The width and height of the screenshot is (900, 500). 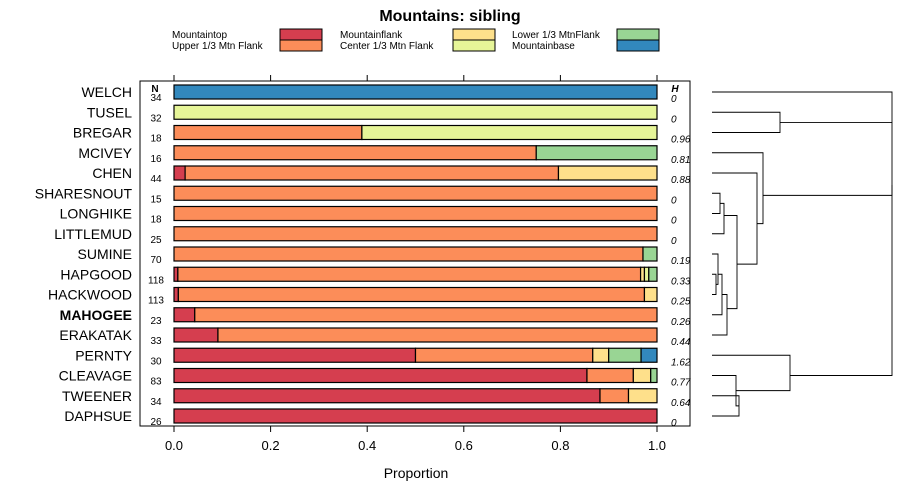 What do you see at coordinates (681, 362) in the screenshot?
I see `h-value: 1.62` at bounding box center [681, 362].